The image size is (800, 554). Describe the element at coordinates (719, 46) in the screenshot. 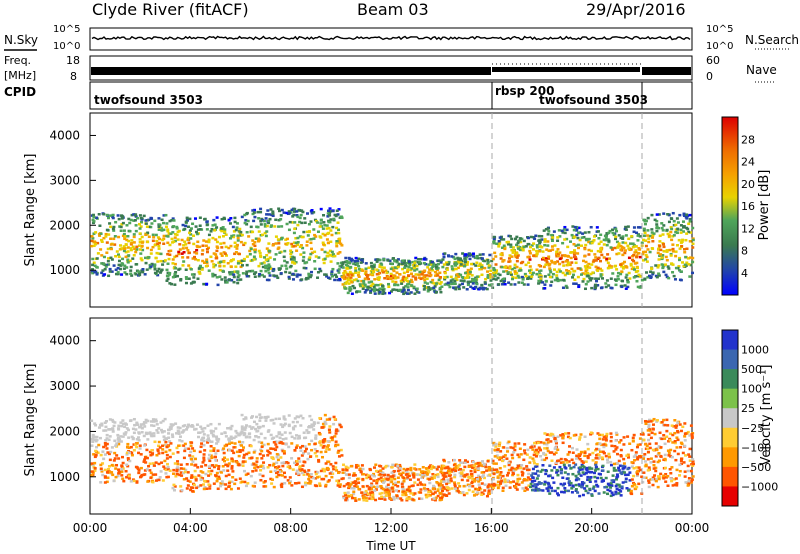

I see `noise-right-tick-bottom: 10^0` at that location.